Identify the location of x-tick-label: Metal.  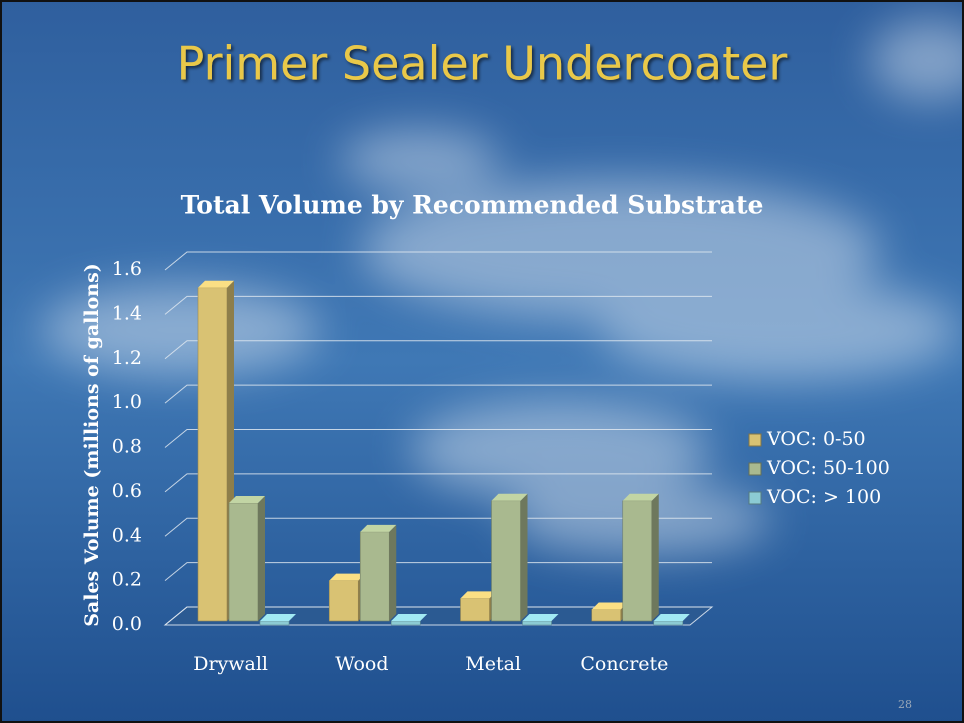
(493, 664).